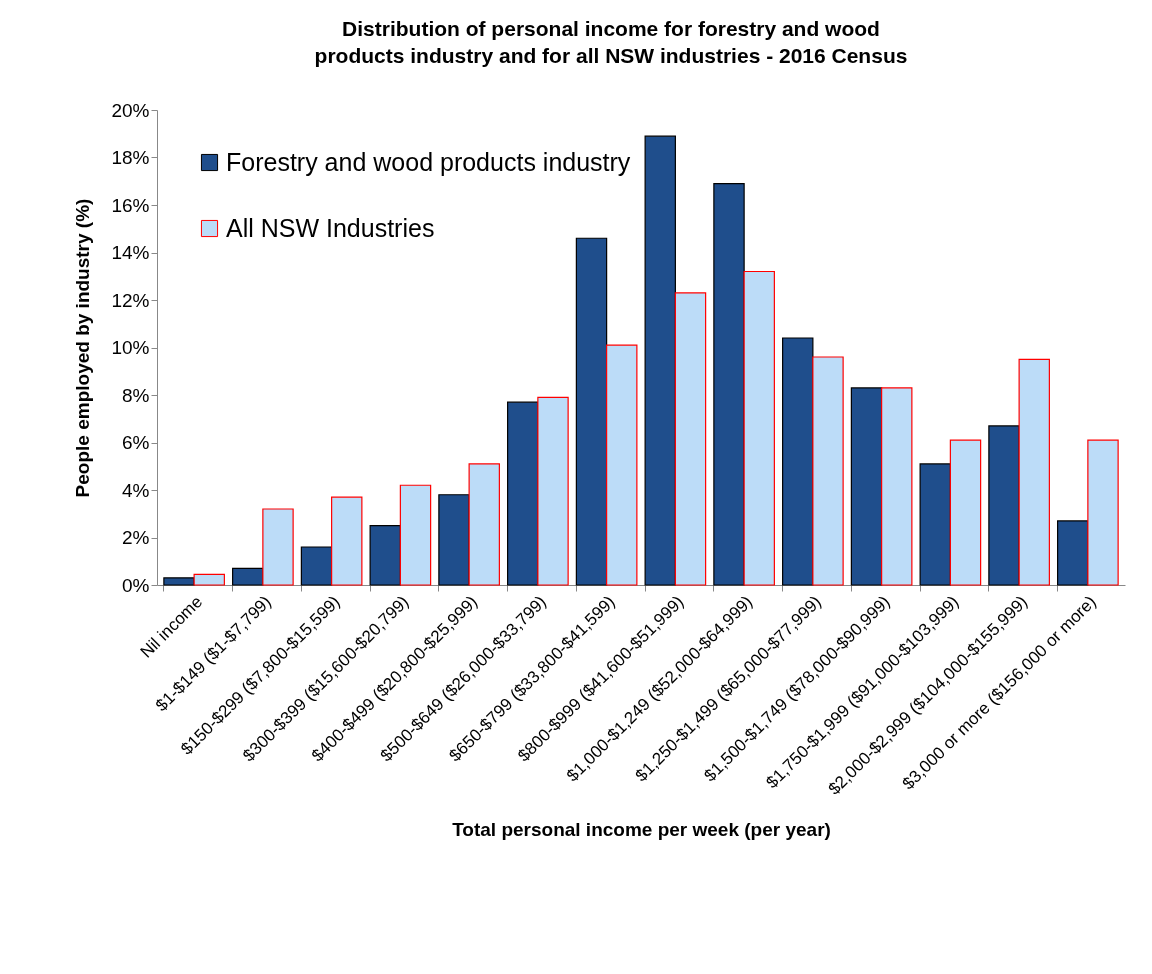 The width and height of the screenshot is (1152, 974). What do you see at coordinates (428, 161) in the screenshot?
I see `legend-label: Forestry and wood products industry` at bounding box center [428, 161].